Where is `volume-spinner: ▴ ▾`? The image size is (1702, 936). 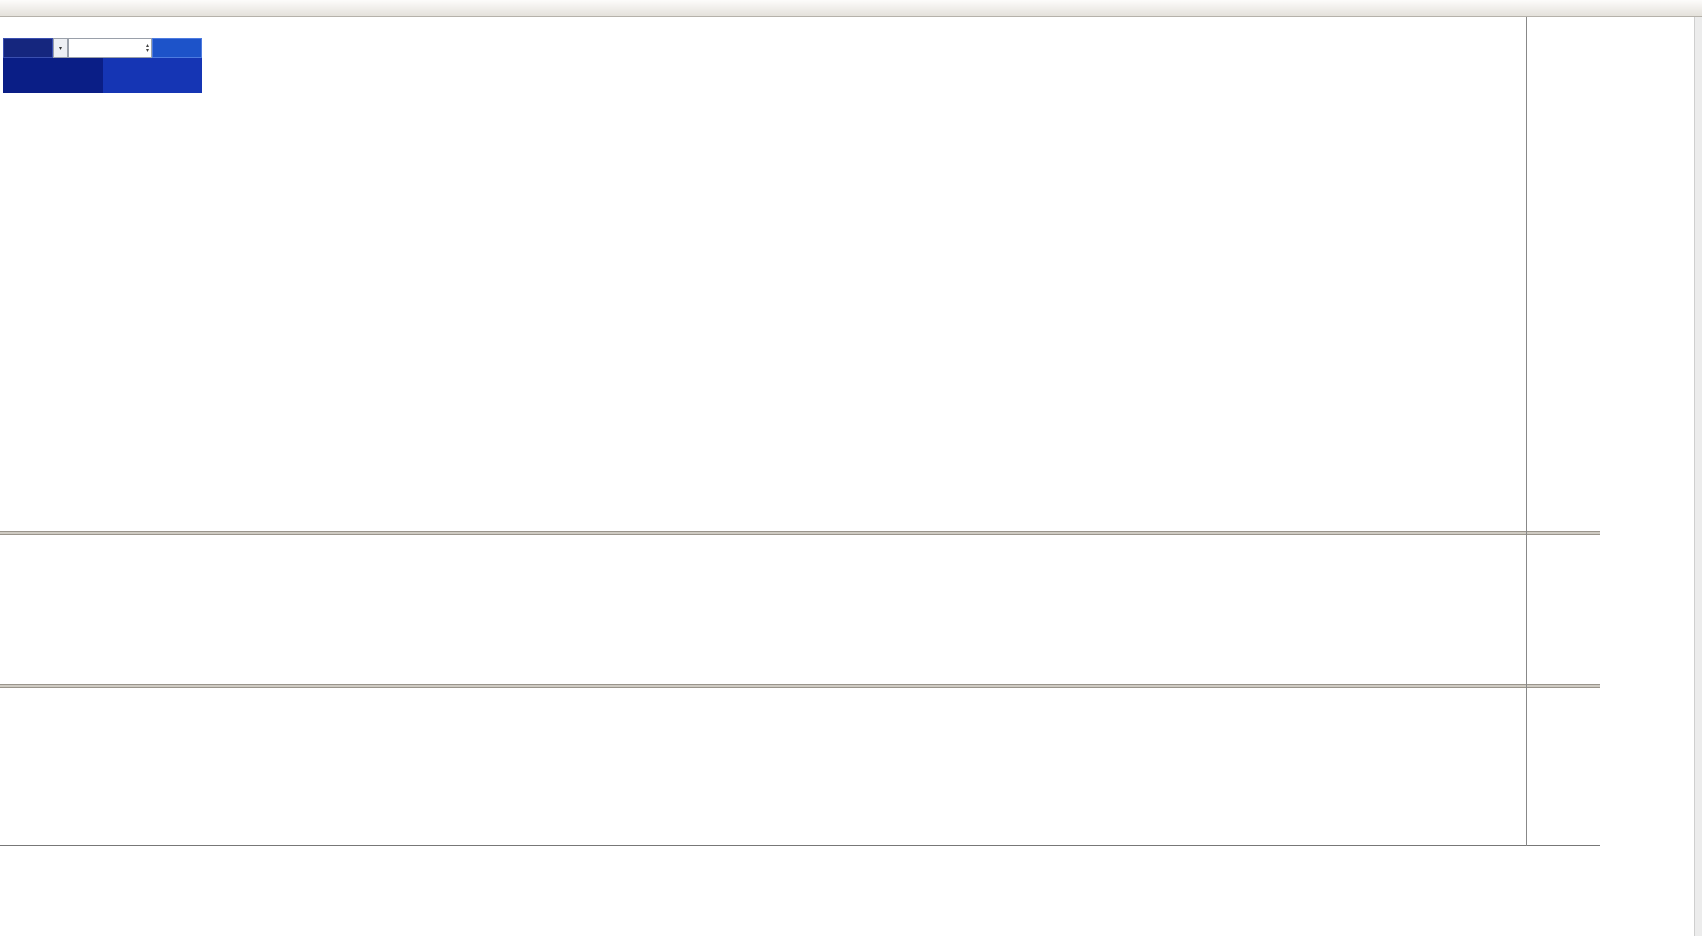
volume-spinner: ▴ ▾ is located at coordinates (147, 48).